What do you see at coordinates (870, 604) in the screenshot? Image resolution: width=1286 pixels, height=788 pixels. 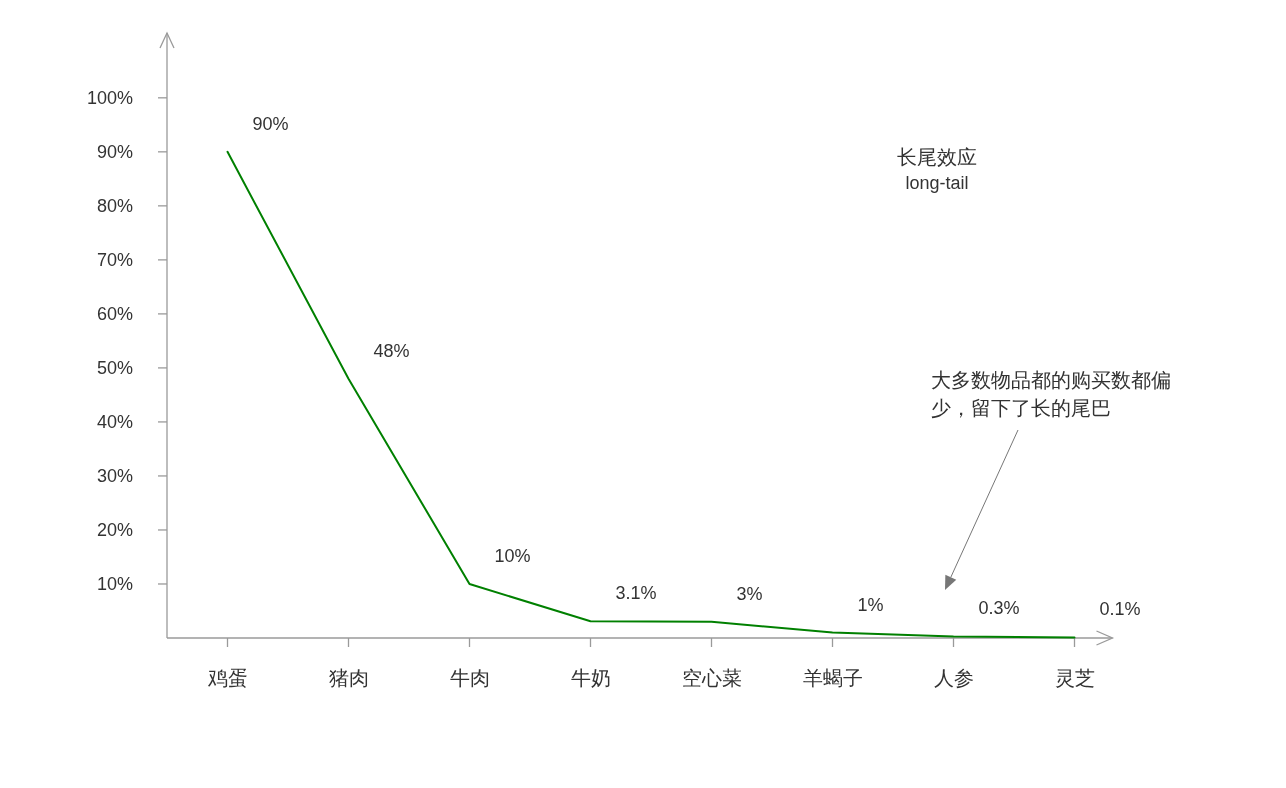 I see `data-label: 1%` at bounding box center [870, 604].